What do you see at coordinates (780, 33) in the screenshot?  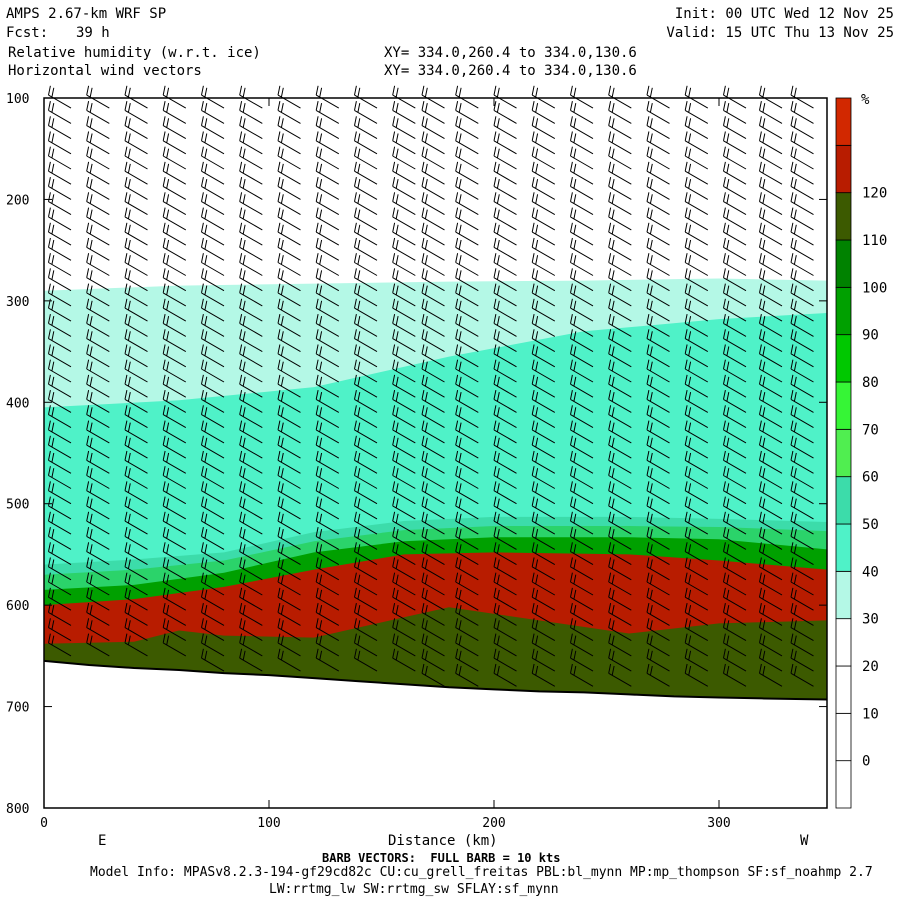 I see `valid-time: Valid: 15 UTC Thu 13 Nov 25` at bounding box center [780, 33].